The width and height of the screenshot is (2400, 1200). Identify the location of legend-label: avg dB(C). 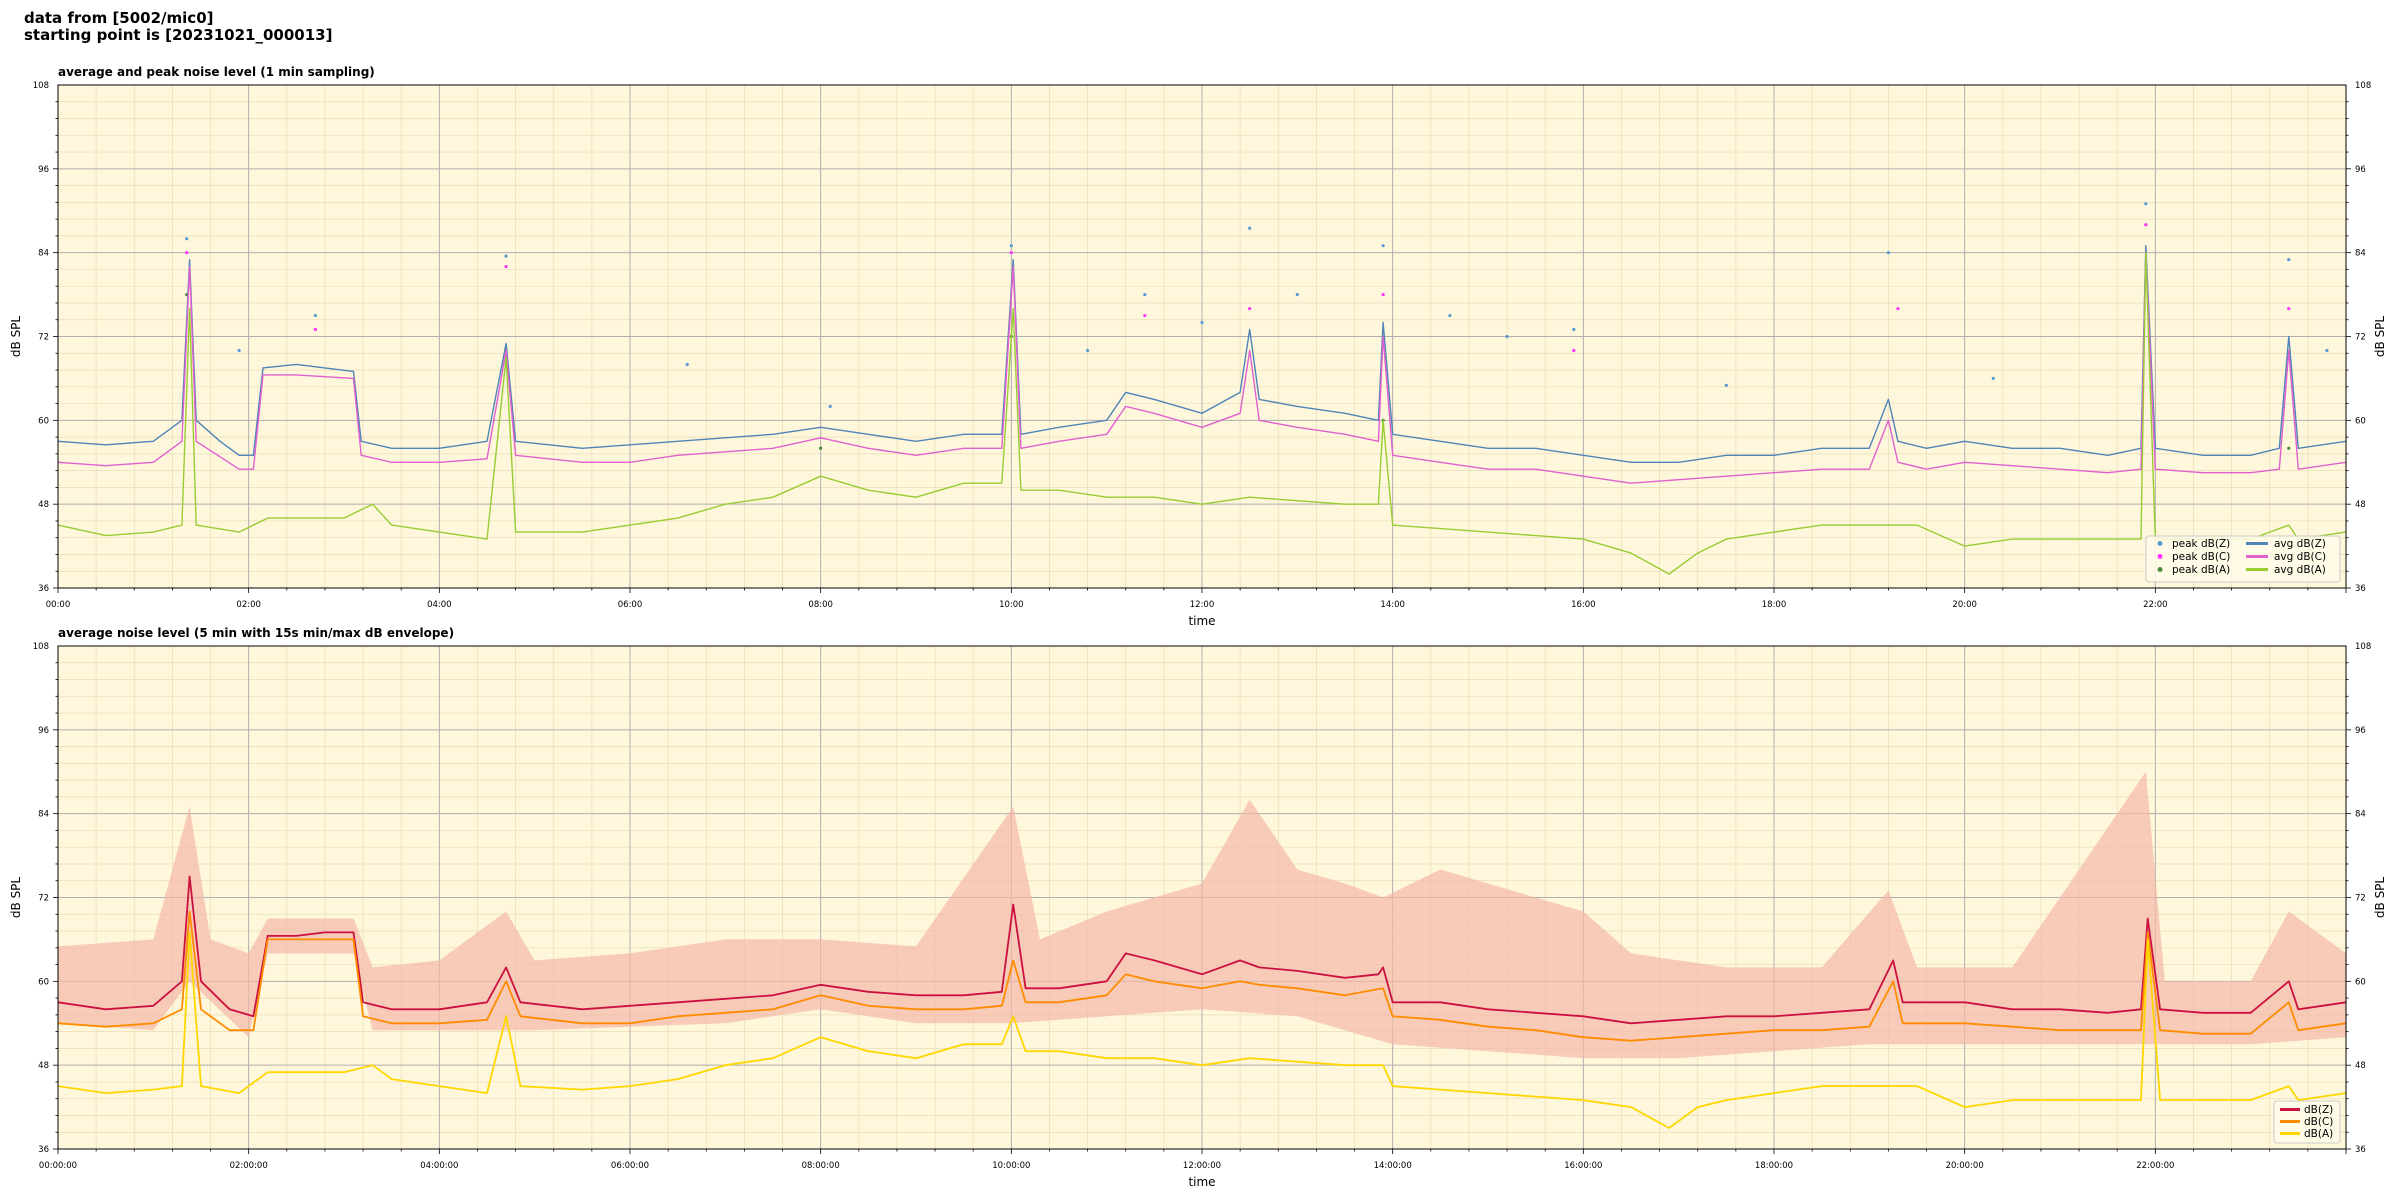
(2300, 557).